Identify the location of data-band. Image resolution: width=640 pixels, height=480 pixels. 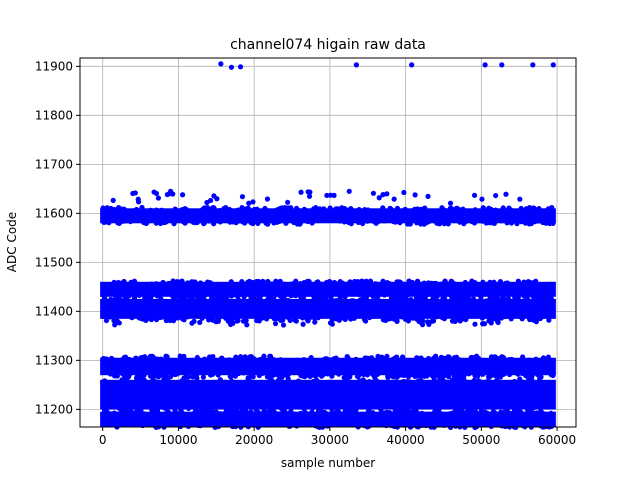
(328, 308).